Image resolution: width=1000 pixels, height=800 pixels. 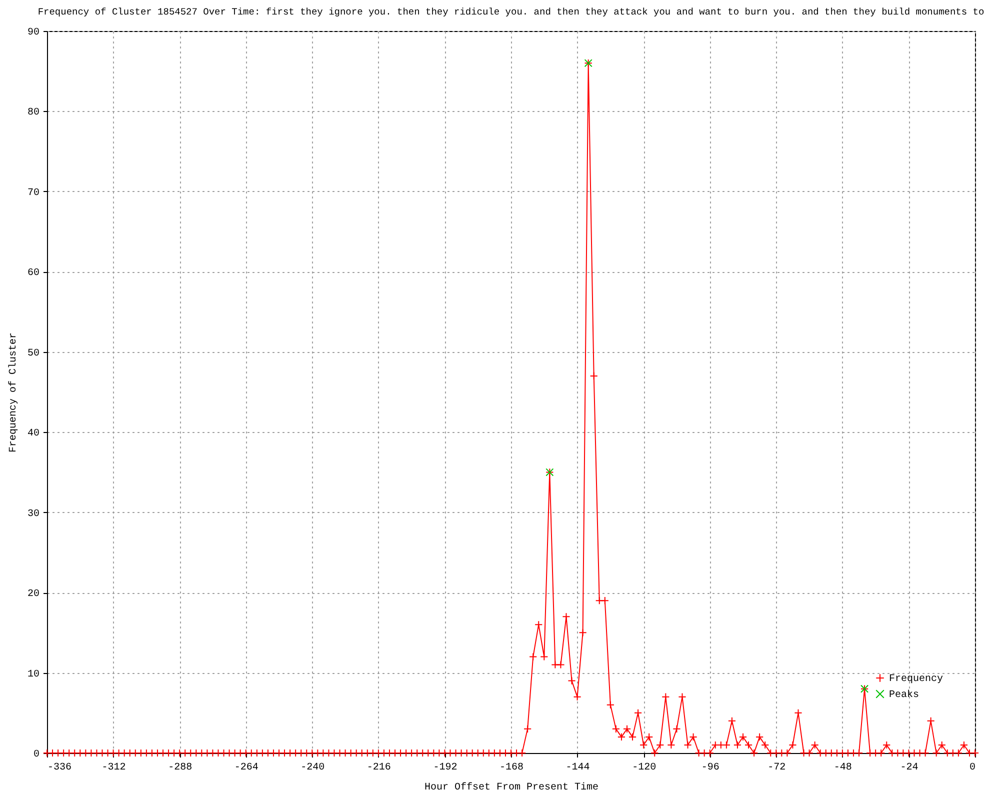 I want to click on y-tick-label: 90, so click(x=33, y=33).